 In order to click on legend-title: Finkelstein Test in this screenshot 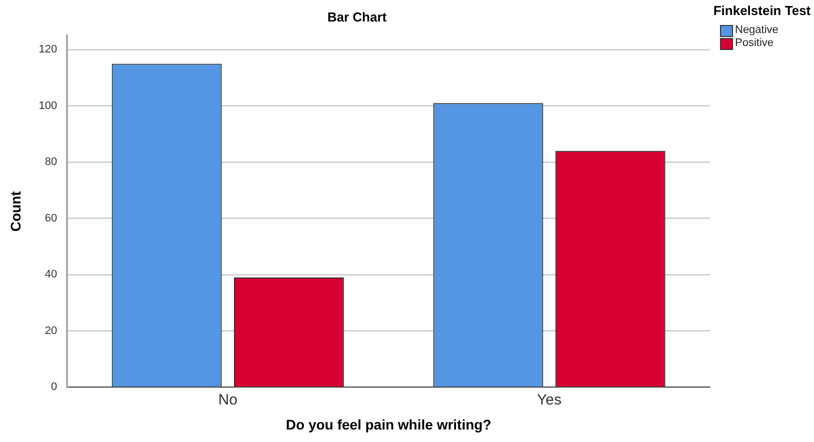, I will do `click(762, 10)`.